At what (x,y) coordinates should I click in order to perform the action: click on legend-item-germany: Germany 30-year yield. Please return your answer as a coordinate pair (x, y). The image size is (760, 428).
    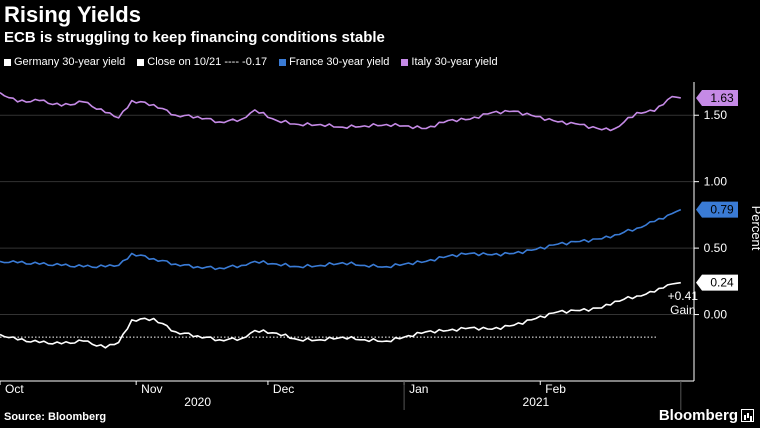
    Looking at the image, I should click on (64, 62).